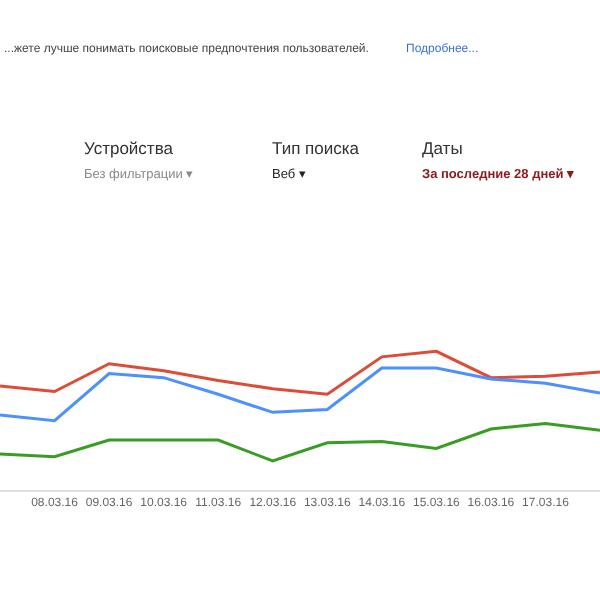  I want to click on text: Даты, so click(442, 148).